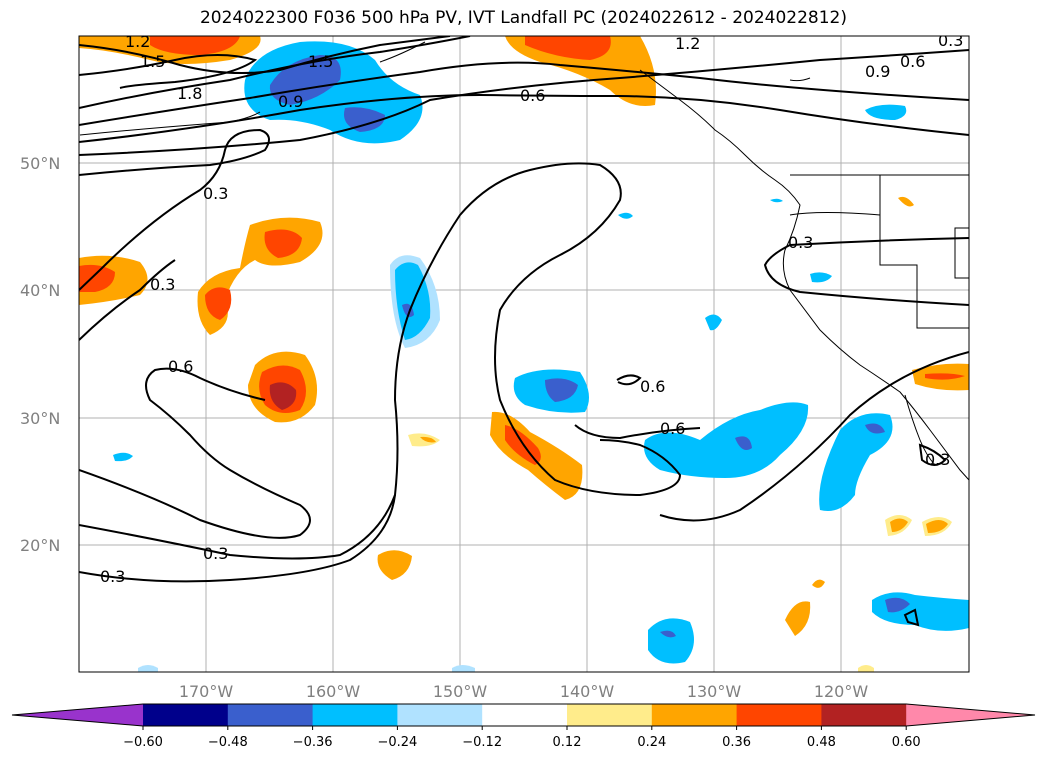 This screenshot has height=765, width=1047. I want to click on colorbar-tick-label: 0.12, so click(567, 742).